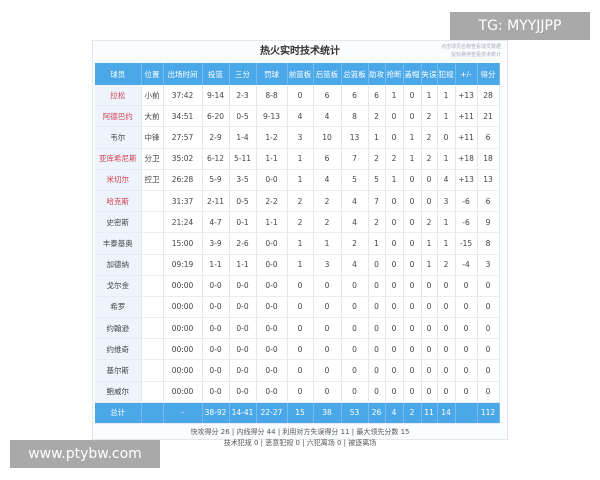 This screenshot has height=480, width=600. Describe the element at coordinates (488, 116) in the screenshot. I see `stat-cell: 21` at that location.